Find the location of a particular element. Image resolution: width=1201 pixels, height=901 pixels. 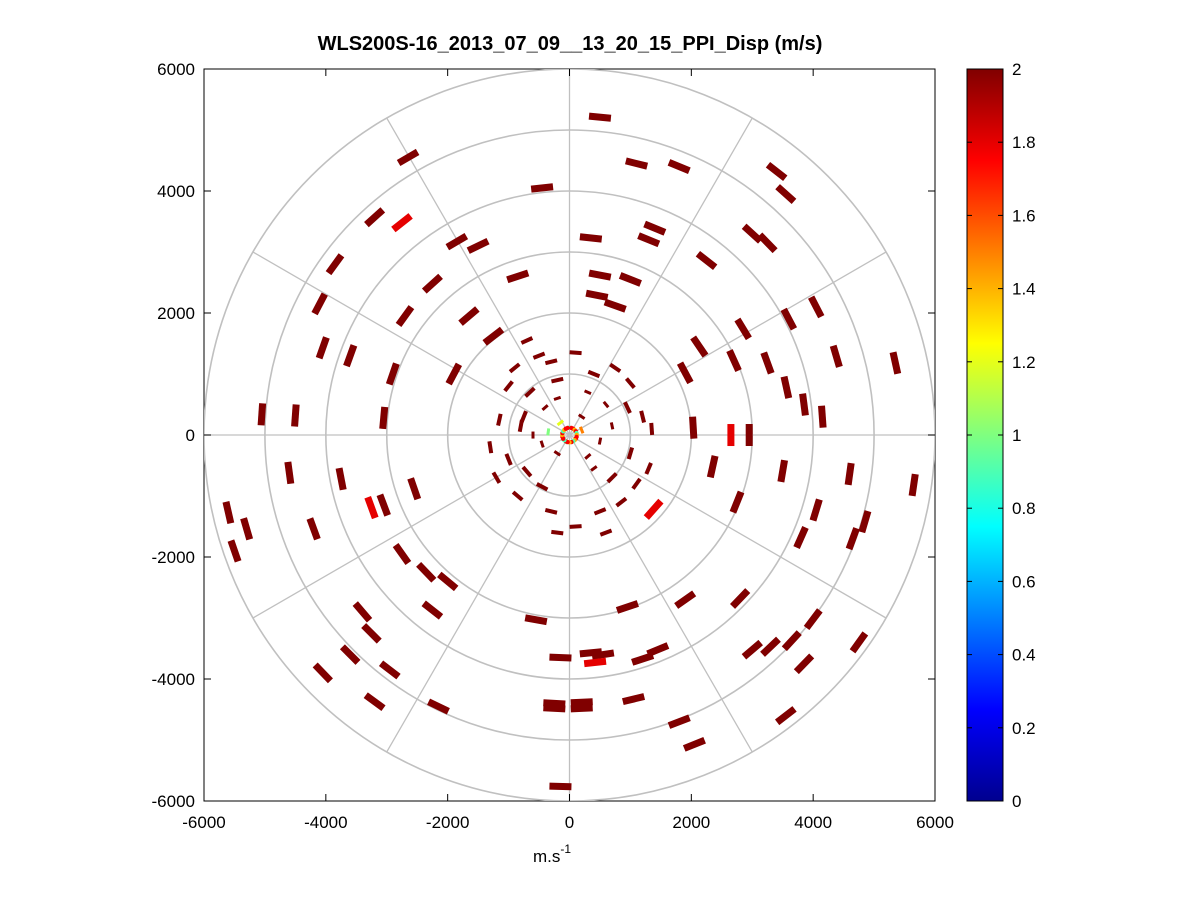

y-tick-label: 2000 is located at coordinates (176, 313).